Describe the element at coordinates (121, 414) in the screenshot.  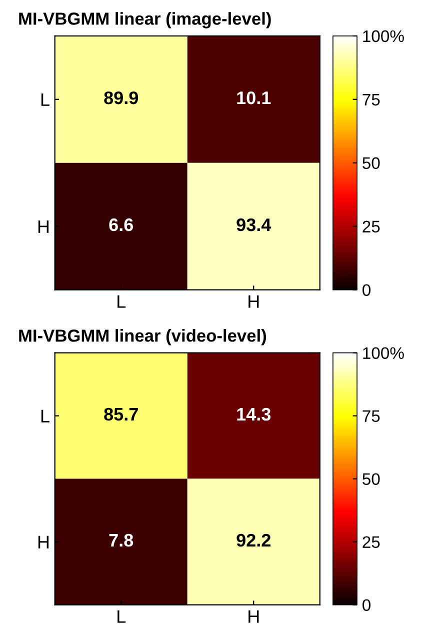
I see `data-label: 85.7` at that location.